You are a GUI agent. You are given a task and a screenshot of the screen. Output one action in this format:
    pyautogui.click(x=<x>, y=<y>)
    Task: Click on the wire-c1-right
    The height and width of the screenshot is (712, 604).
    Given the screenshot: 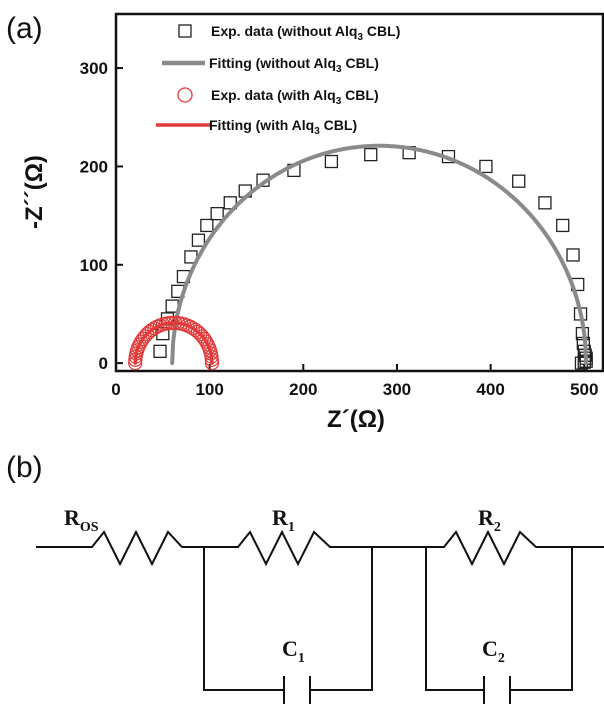 What is the action you would take?
    pyautogui.click(x=341, y=619)
    